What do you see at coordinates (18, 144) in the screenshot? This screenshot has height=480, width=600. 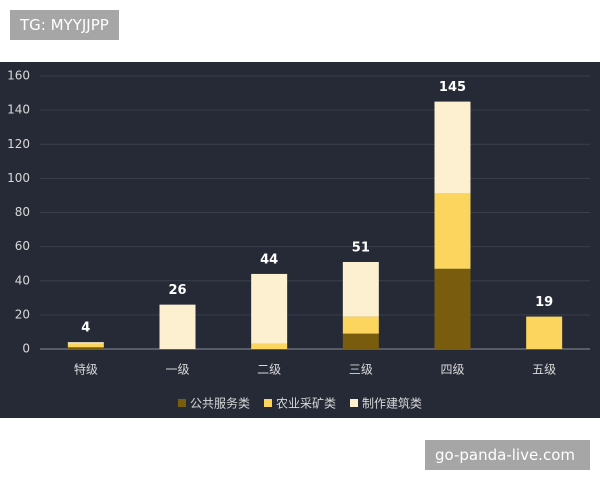 I see `y-tick-label: 120` at bounding box center [18, 144].